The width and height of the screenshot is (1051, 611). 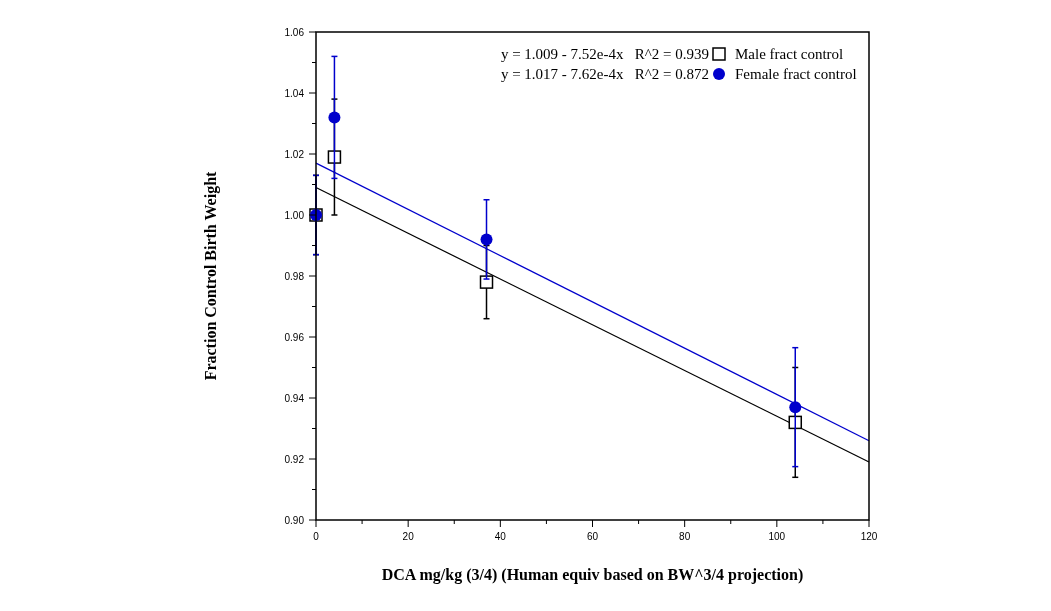 I want to click on x-tick-label: 60, so click(x=592, y=536).